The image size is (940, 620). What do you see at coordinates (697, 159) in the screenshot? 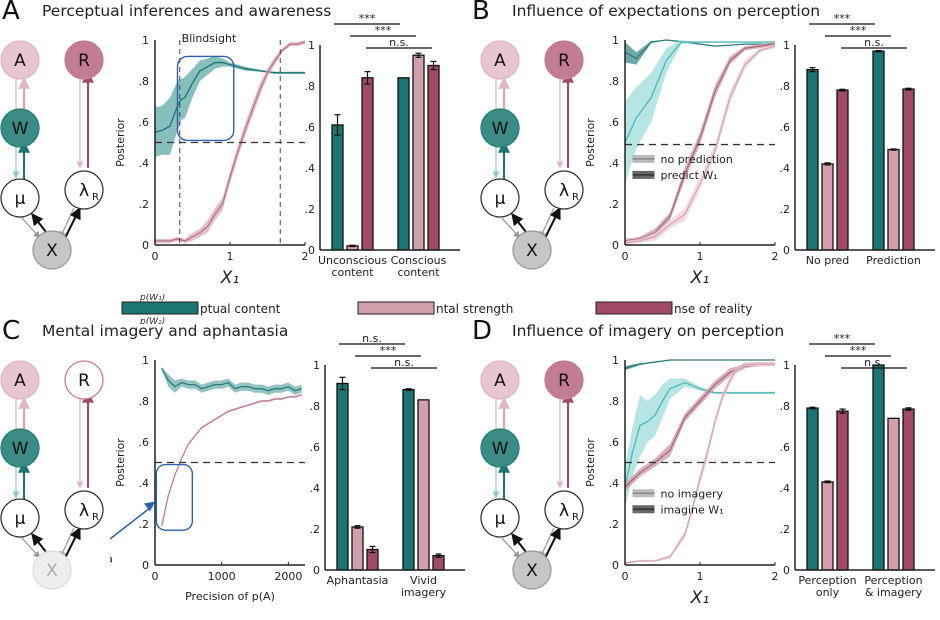
I see `legend-label: no prediction` at bounding box center [697, 159].